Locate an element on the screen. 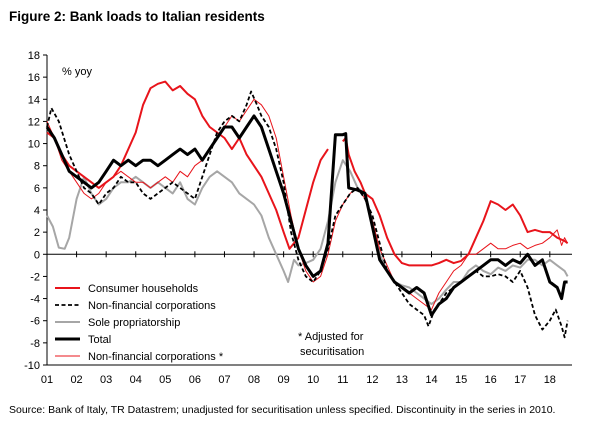 The image size is (600, 427). y-tick-label: -2 is located at coordinates (35, 277).